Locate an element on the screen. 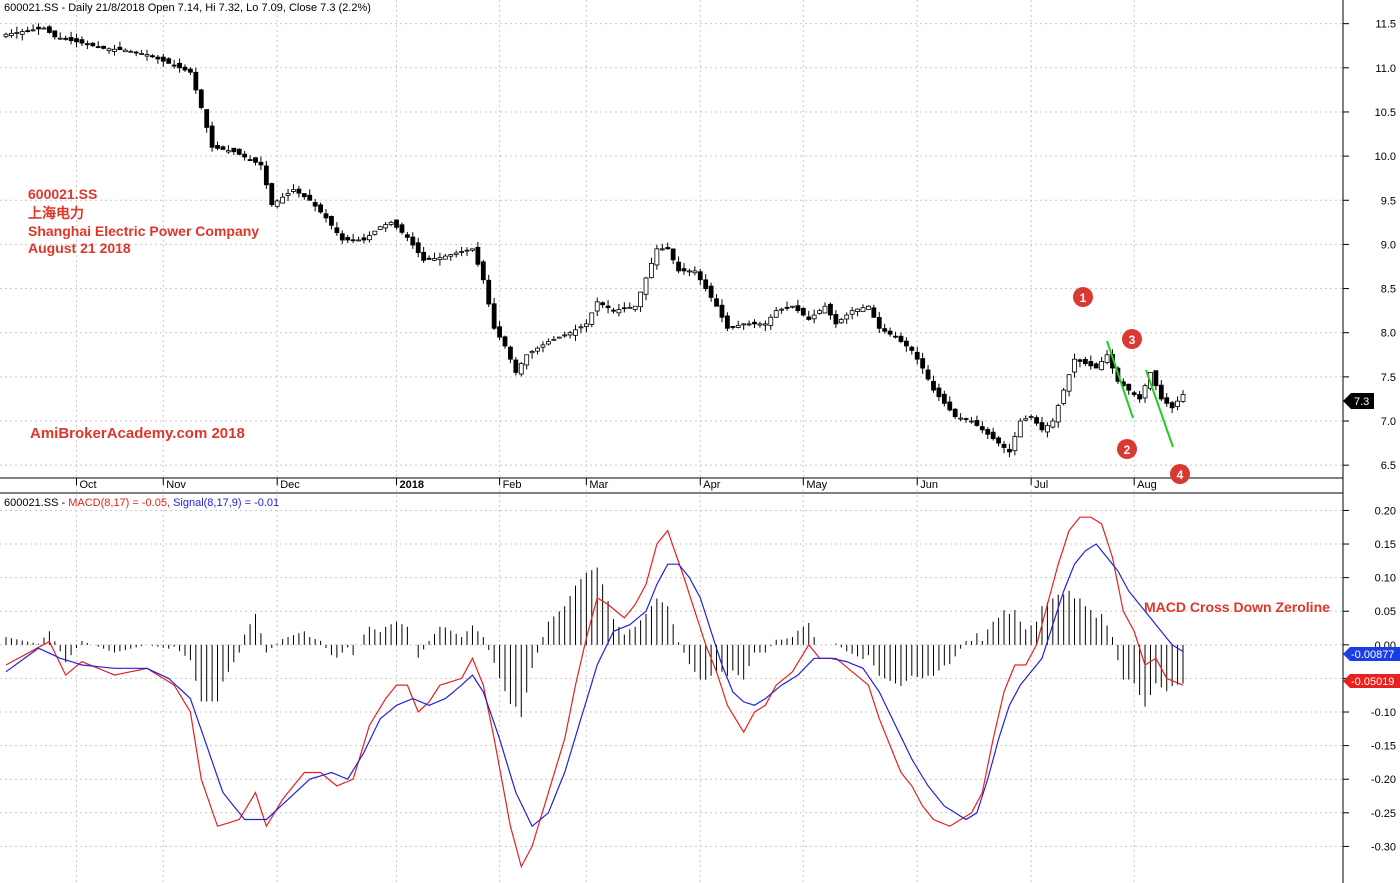 This screenshot has height=883, width=1400. price-tick-label: 8.0 is located at coordinates (1388, 334).